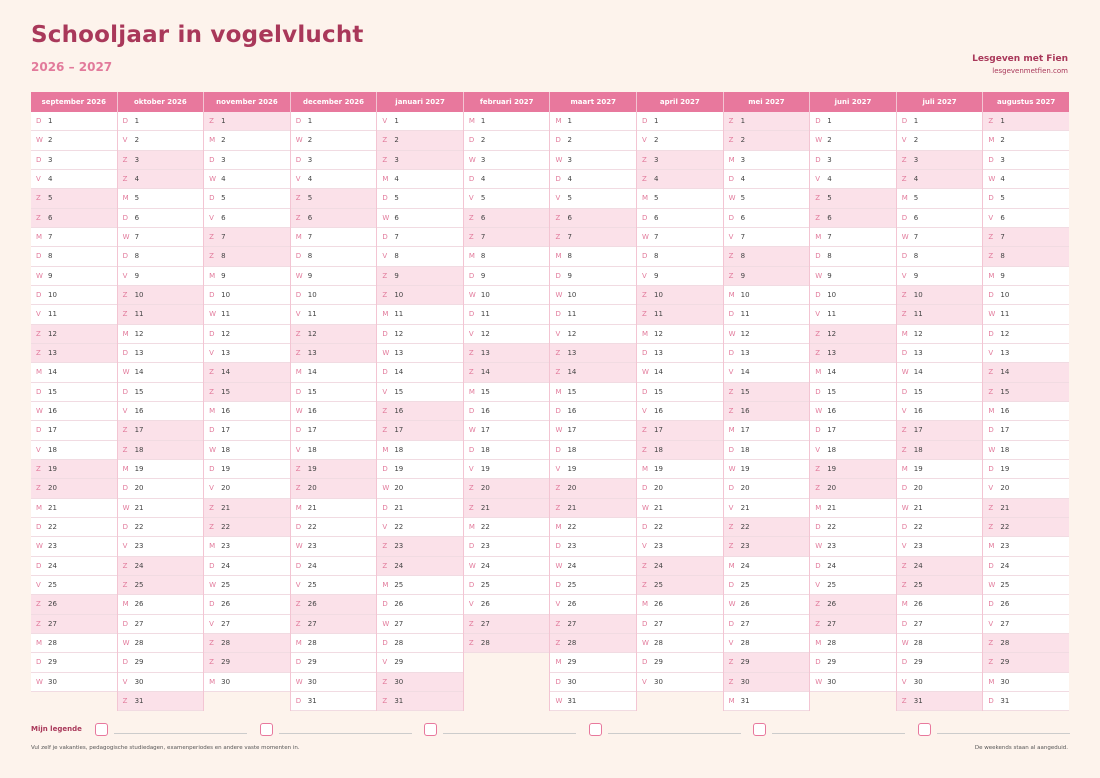 This screenshot has height=778, width=1100. Describe the element at coordinates (853, 431) in the screenshot. I see `day-cell: D 17` at that location.